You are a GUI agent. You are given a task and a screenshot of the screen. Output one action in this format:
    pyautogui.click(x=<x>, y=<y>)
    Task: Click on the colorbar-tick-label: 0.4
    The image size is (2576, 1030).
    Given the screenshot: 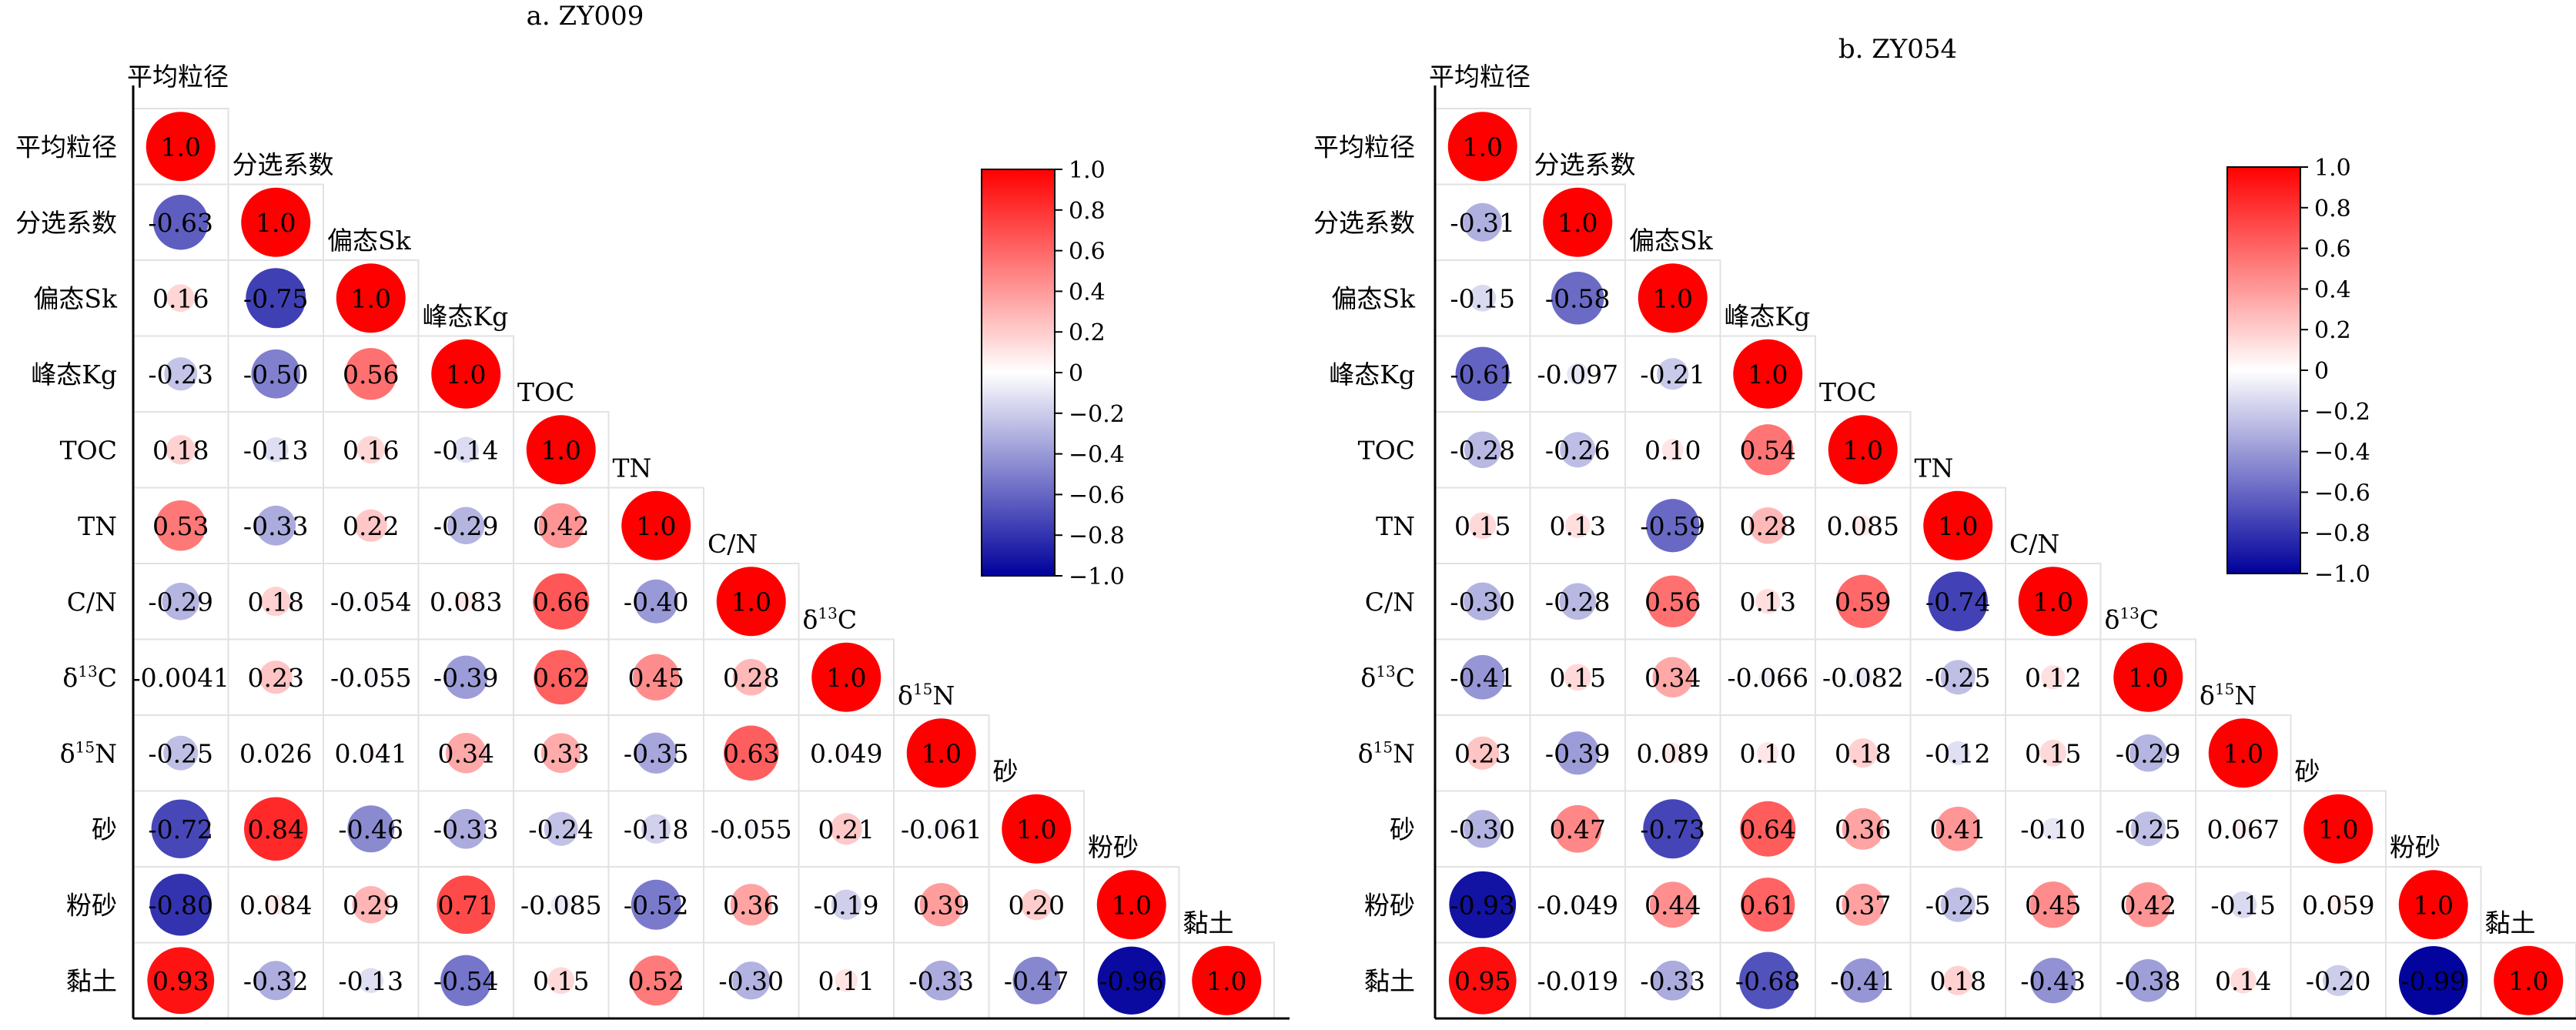 What is the action you would take?
    pyautogui.click(x=2333, y=289)
    